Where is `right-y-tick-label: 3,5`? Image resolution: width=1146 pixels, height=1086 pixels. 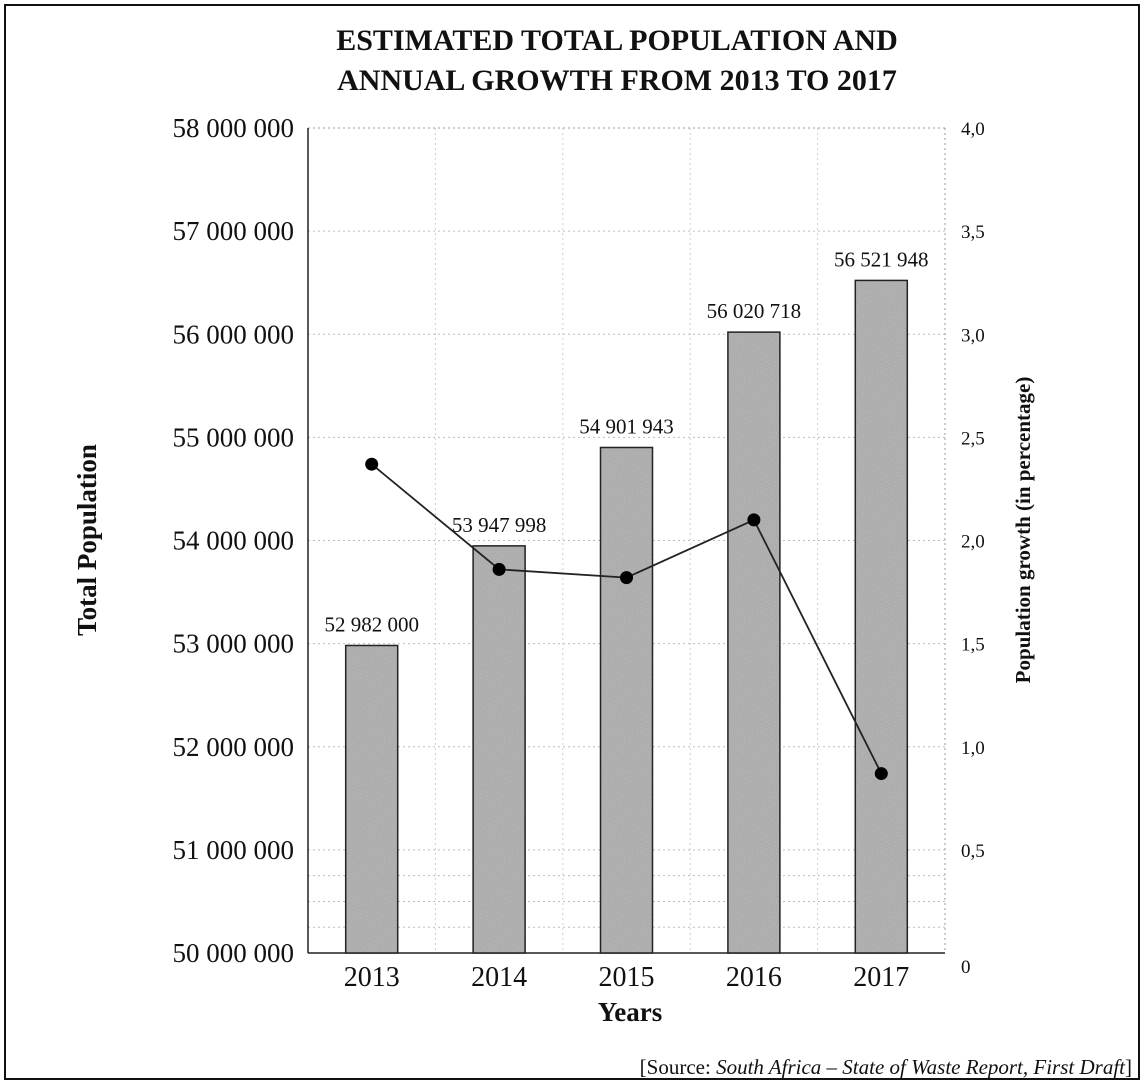 right-y-tick-label: 3,5 is located at coordinates (973, 232).